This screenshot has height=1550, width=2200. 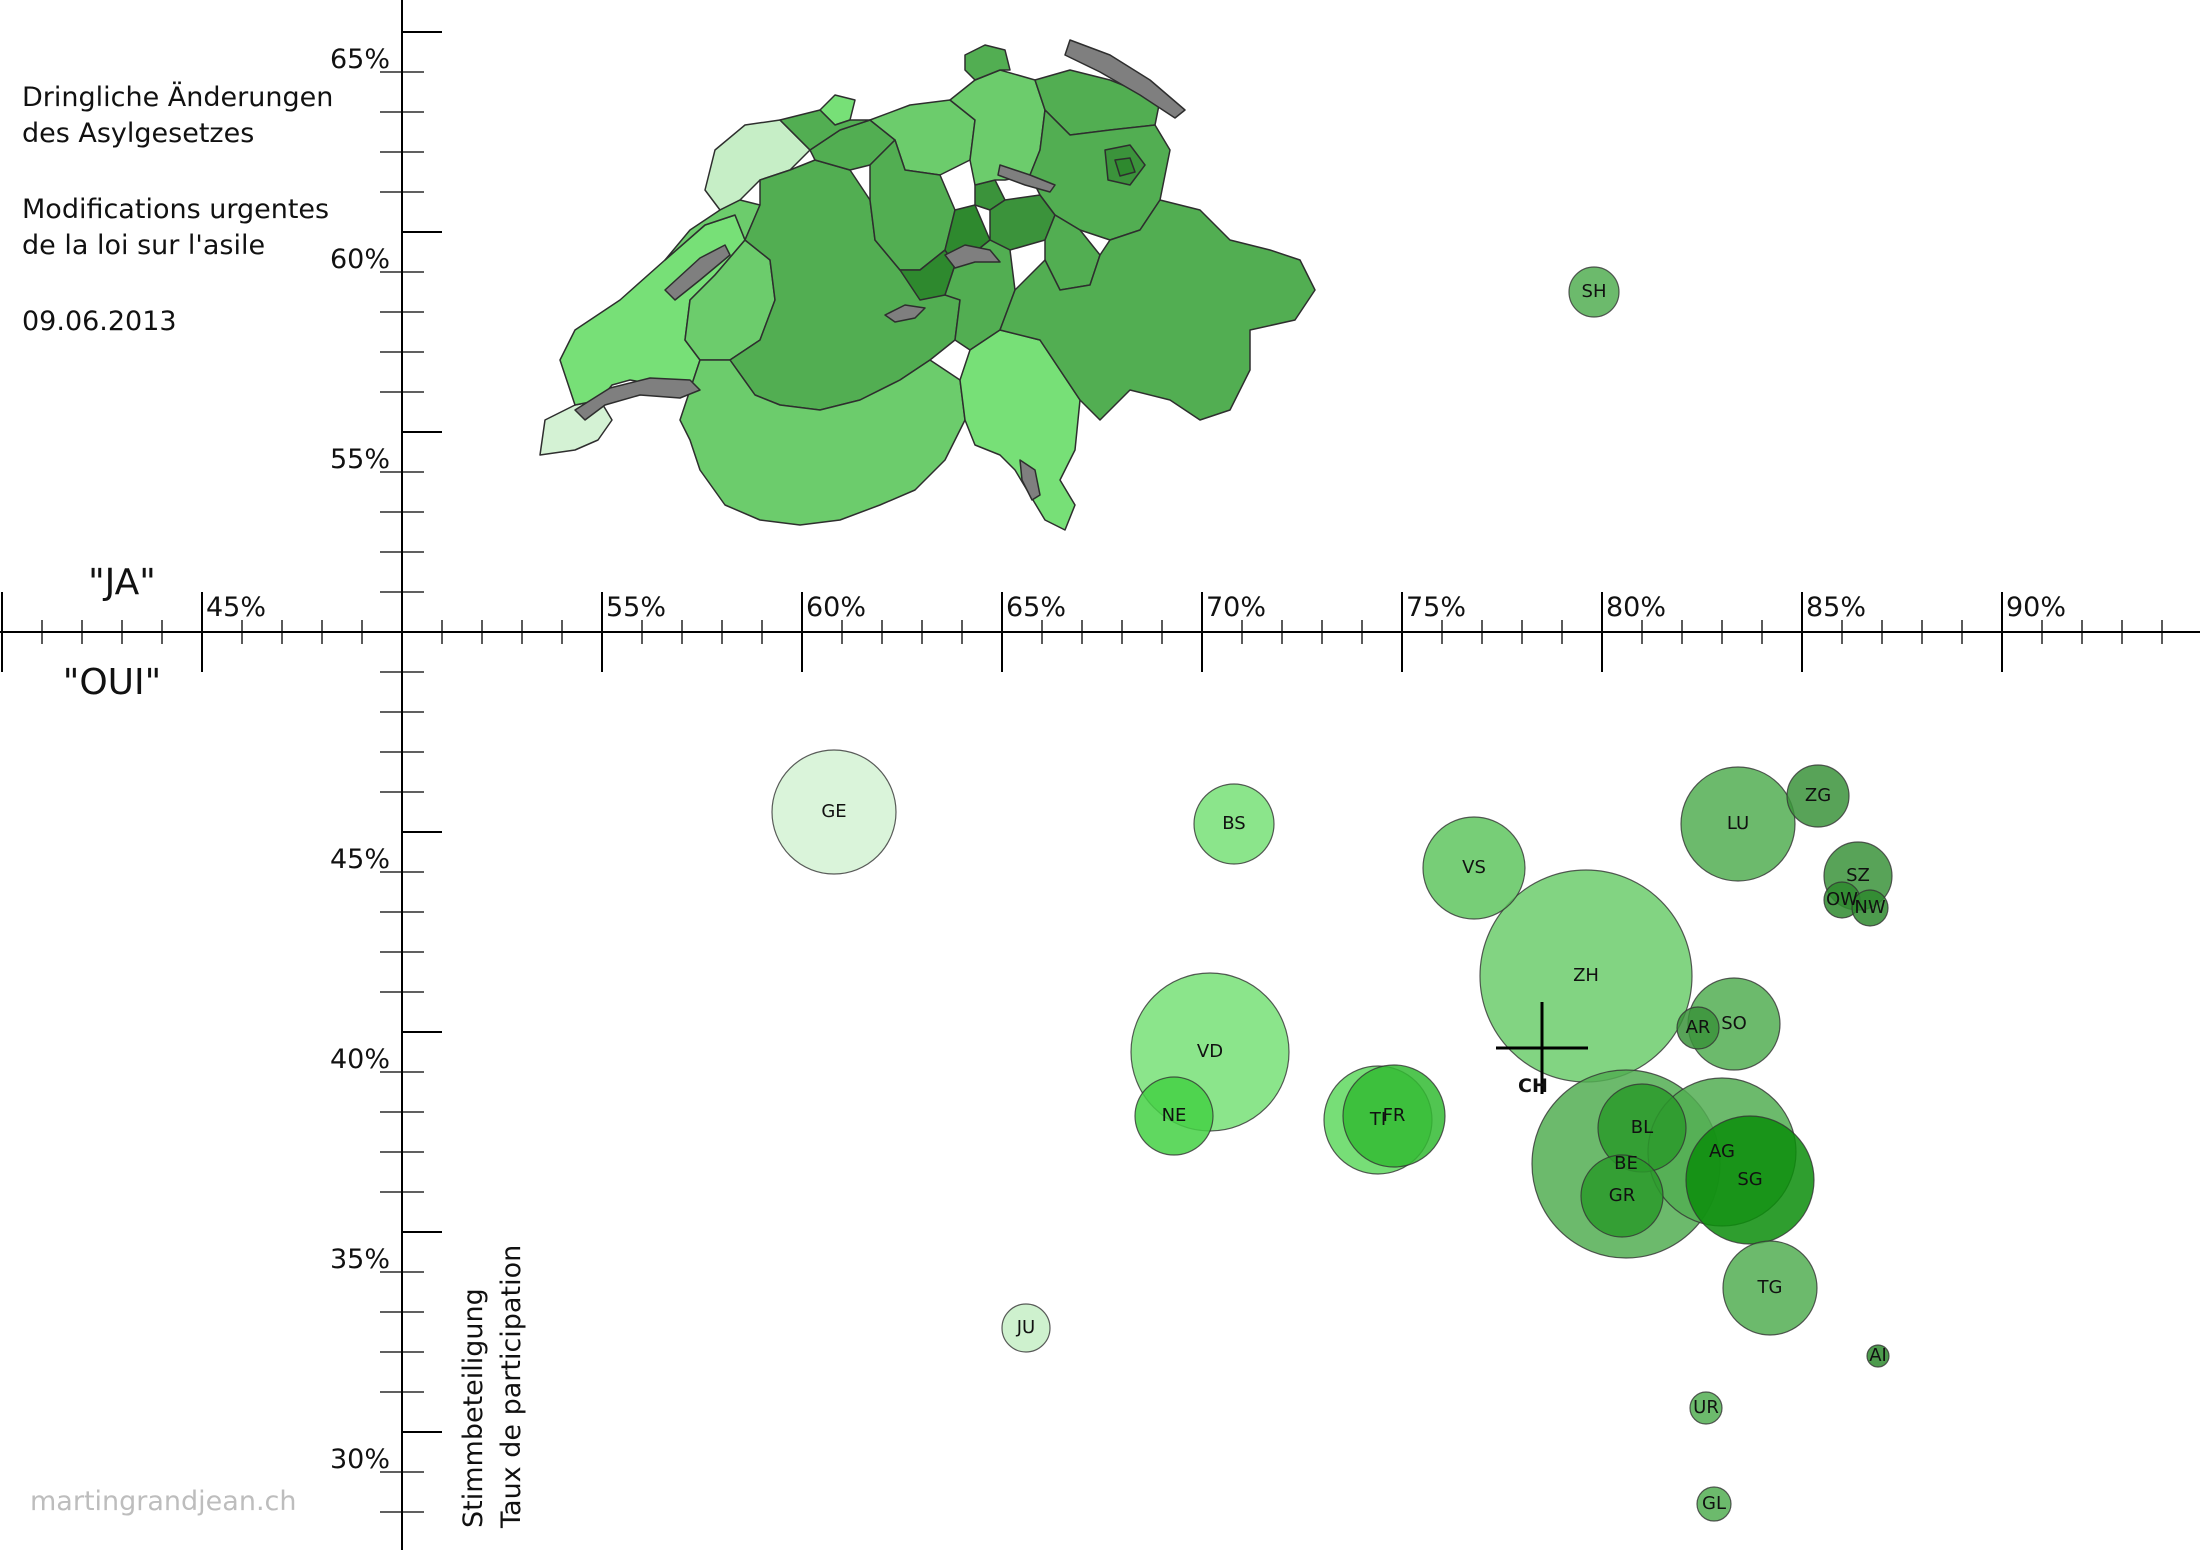 What do you see at coordinates (1236, 607) in the screenshot?
I see `x-tick-label: 70%` at bounding box center [1236, 607].